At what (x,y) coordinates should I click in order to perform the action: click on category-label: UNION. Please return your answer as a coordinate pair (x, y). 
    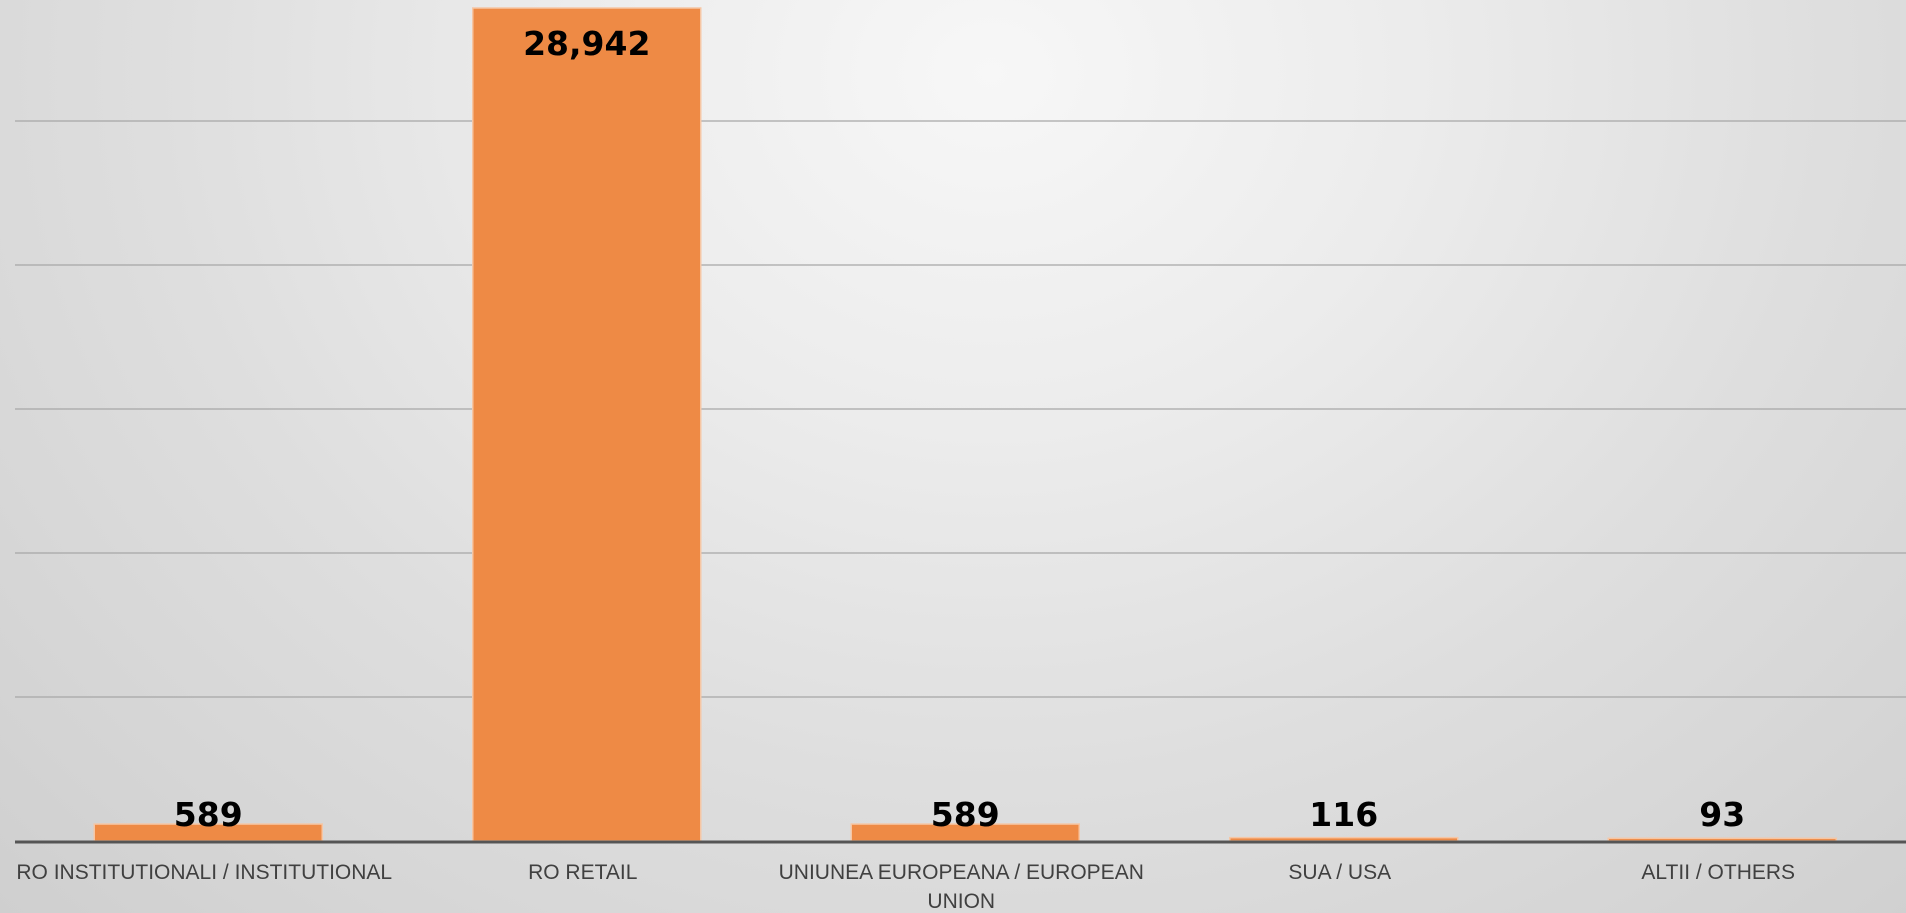
    Looking at the image, I should click on (961, 901).